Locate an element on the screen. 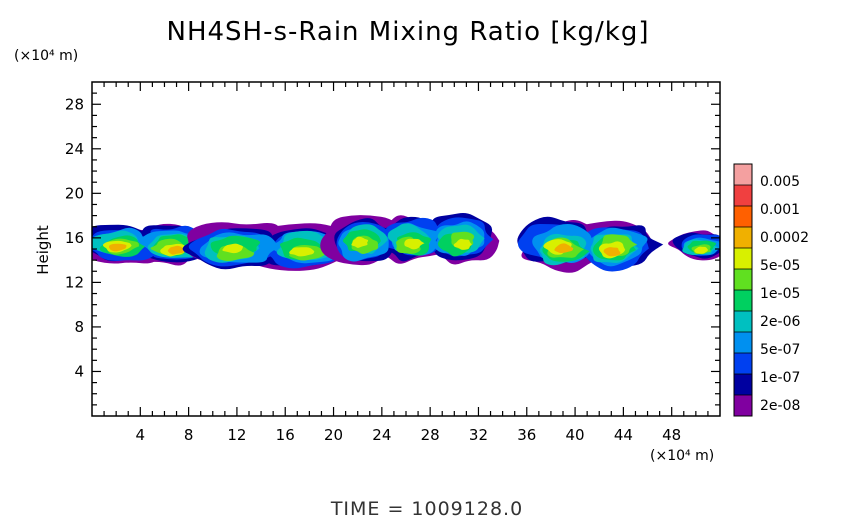  x-tick-label: 32 is located at coordinates (478, 435).